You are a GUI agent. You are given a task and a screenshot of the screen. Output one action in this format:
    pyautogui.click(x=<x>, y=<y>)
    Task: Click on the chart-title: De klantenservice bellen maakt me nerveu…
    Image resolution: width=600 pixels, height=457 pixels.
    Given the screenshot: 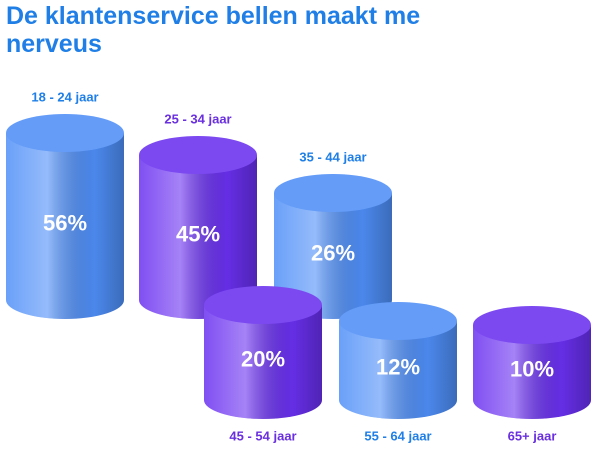 What is the action you would take?
    pyautogui.click(x=213, y=30)
    